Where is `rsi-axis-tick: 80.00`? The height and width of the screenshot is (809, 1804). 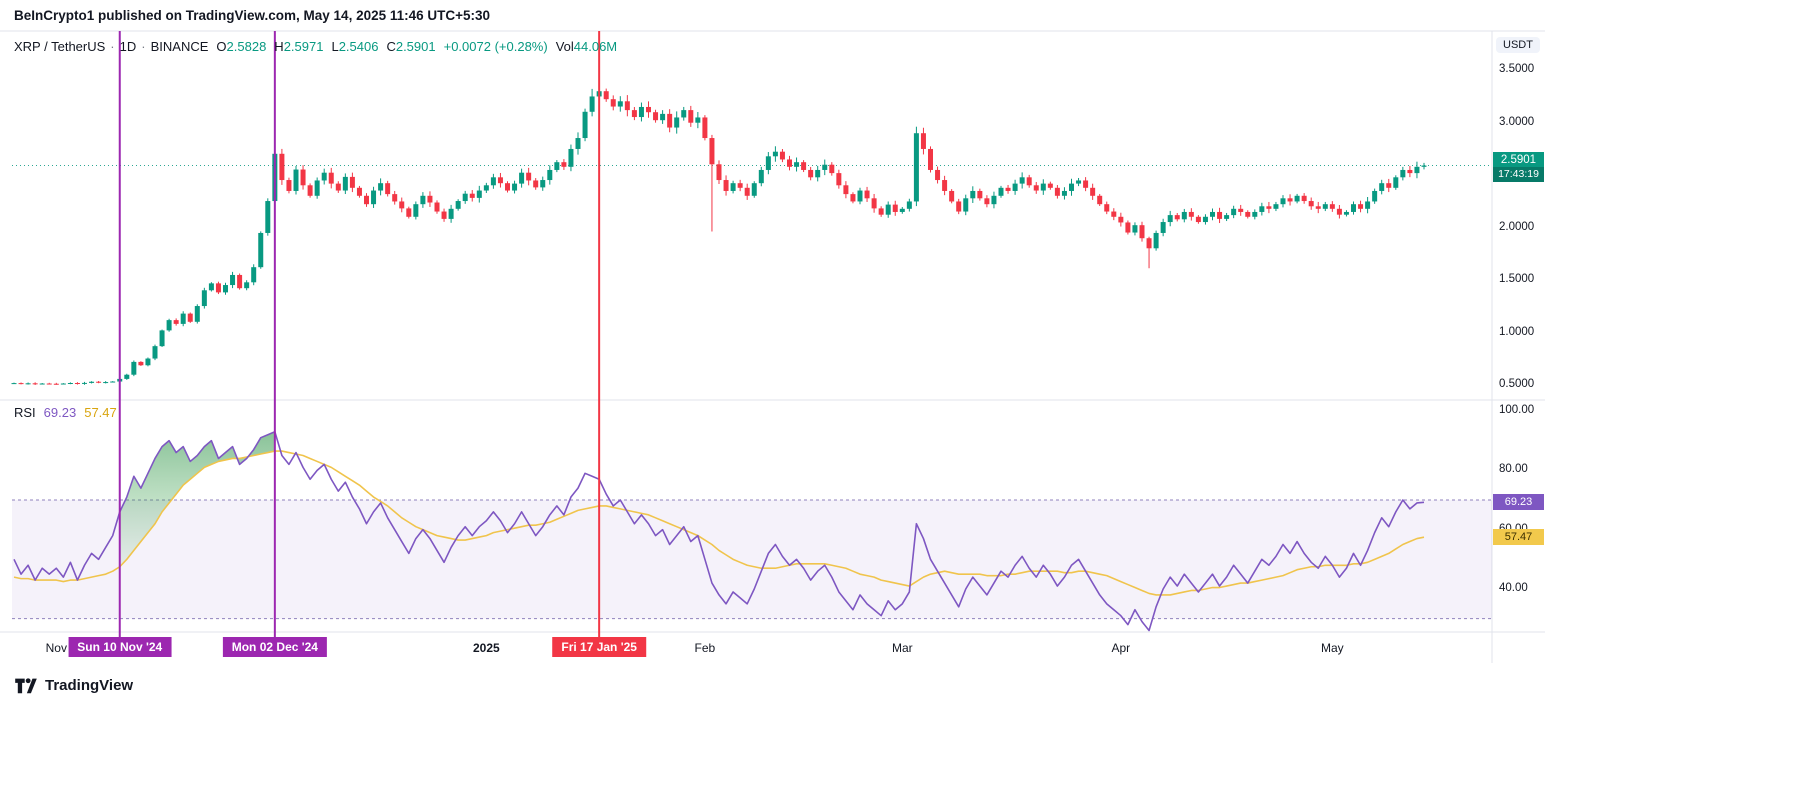
rsi-axis-tick: 80.00 is located at coordinates (1513, 469).